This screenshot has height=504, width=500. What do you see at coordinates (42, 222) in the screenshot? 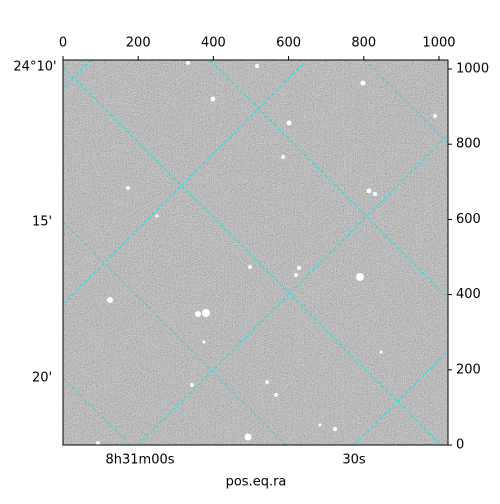
I see `dec-label: 15'` at bounding box center [42, 222].